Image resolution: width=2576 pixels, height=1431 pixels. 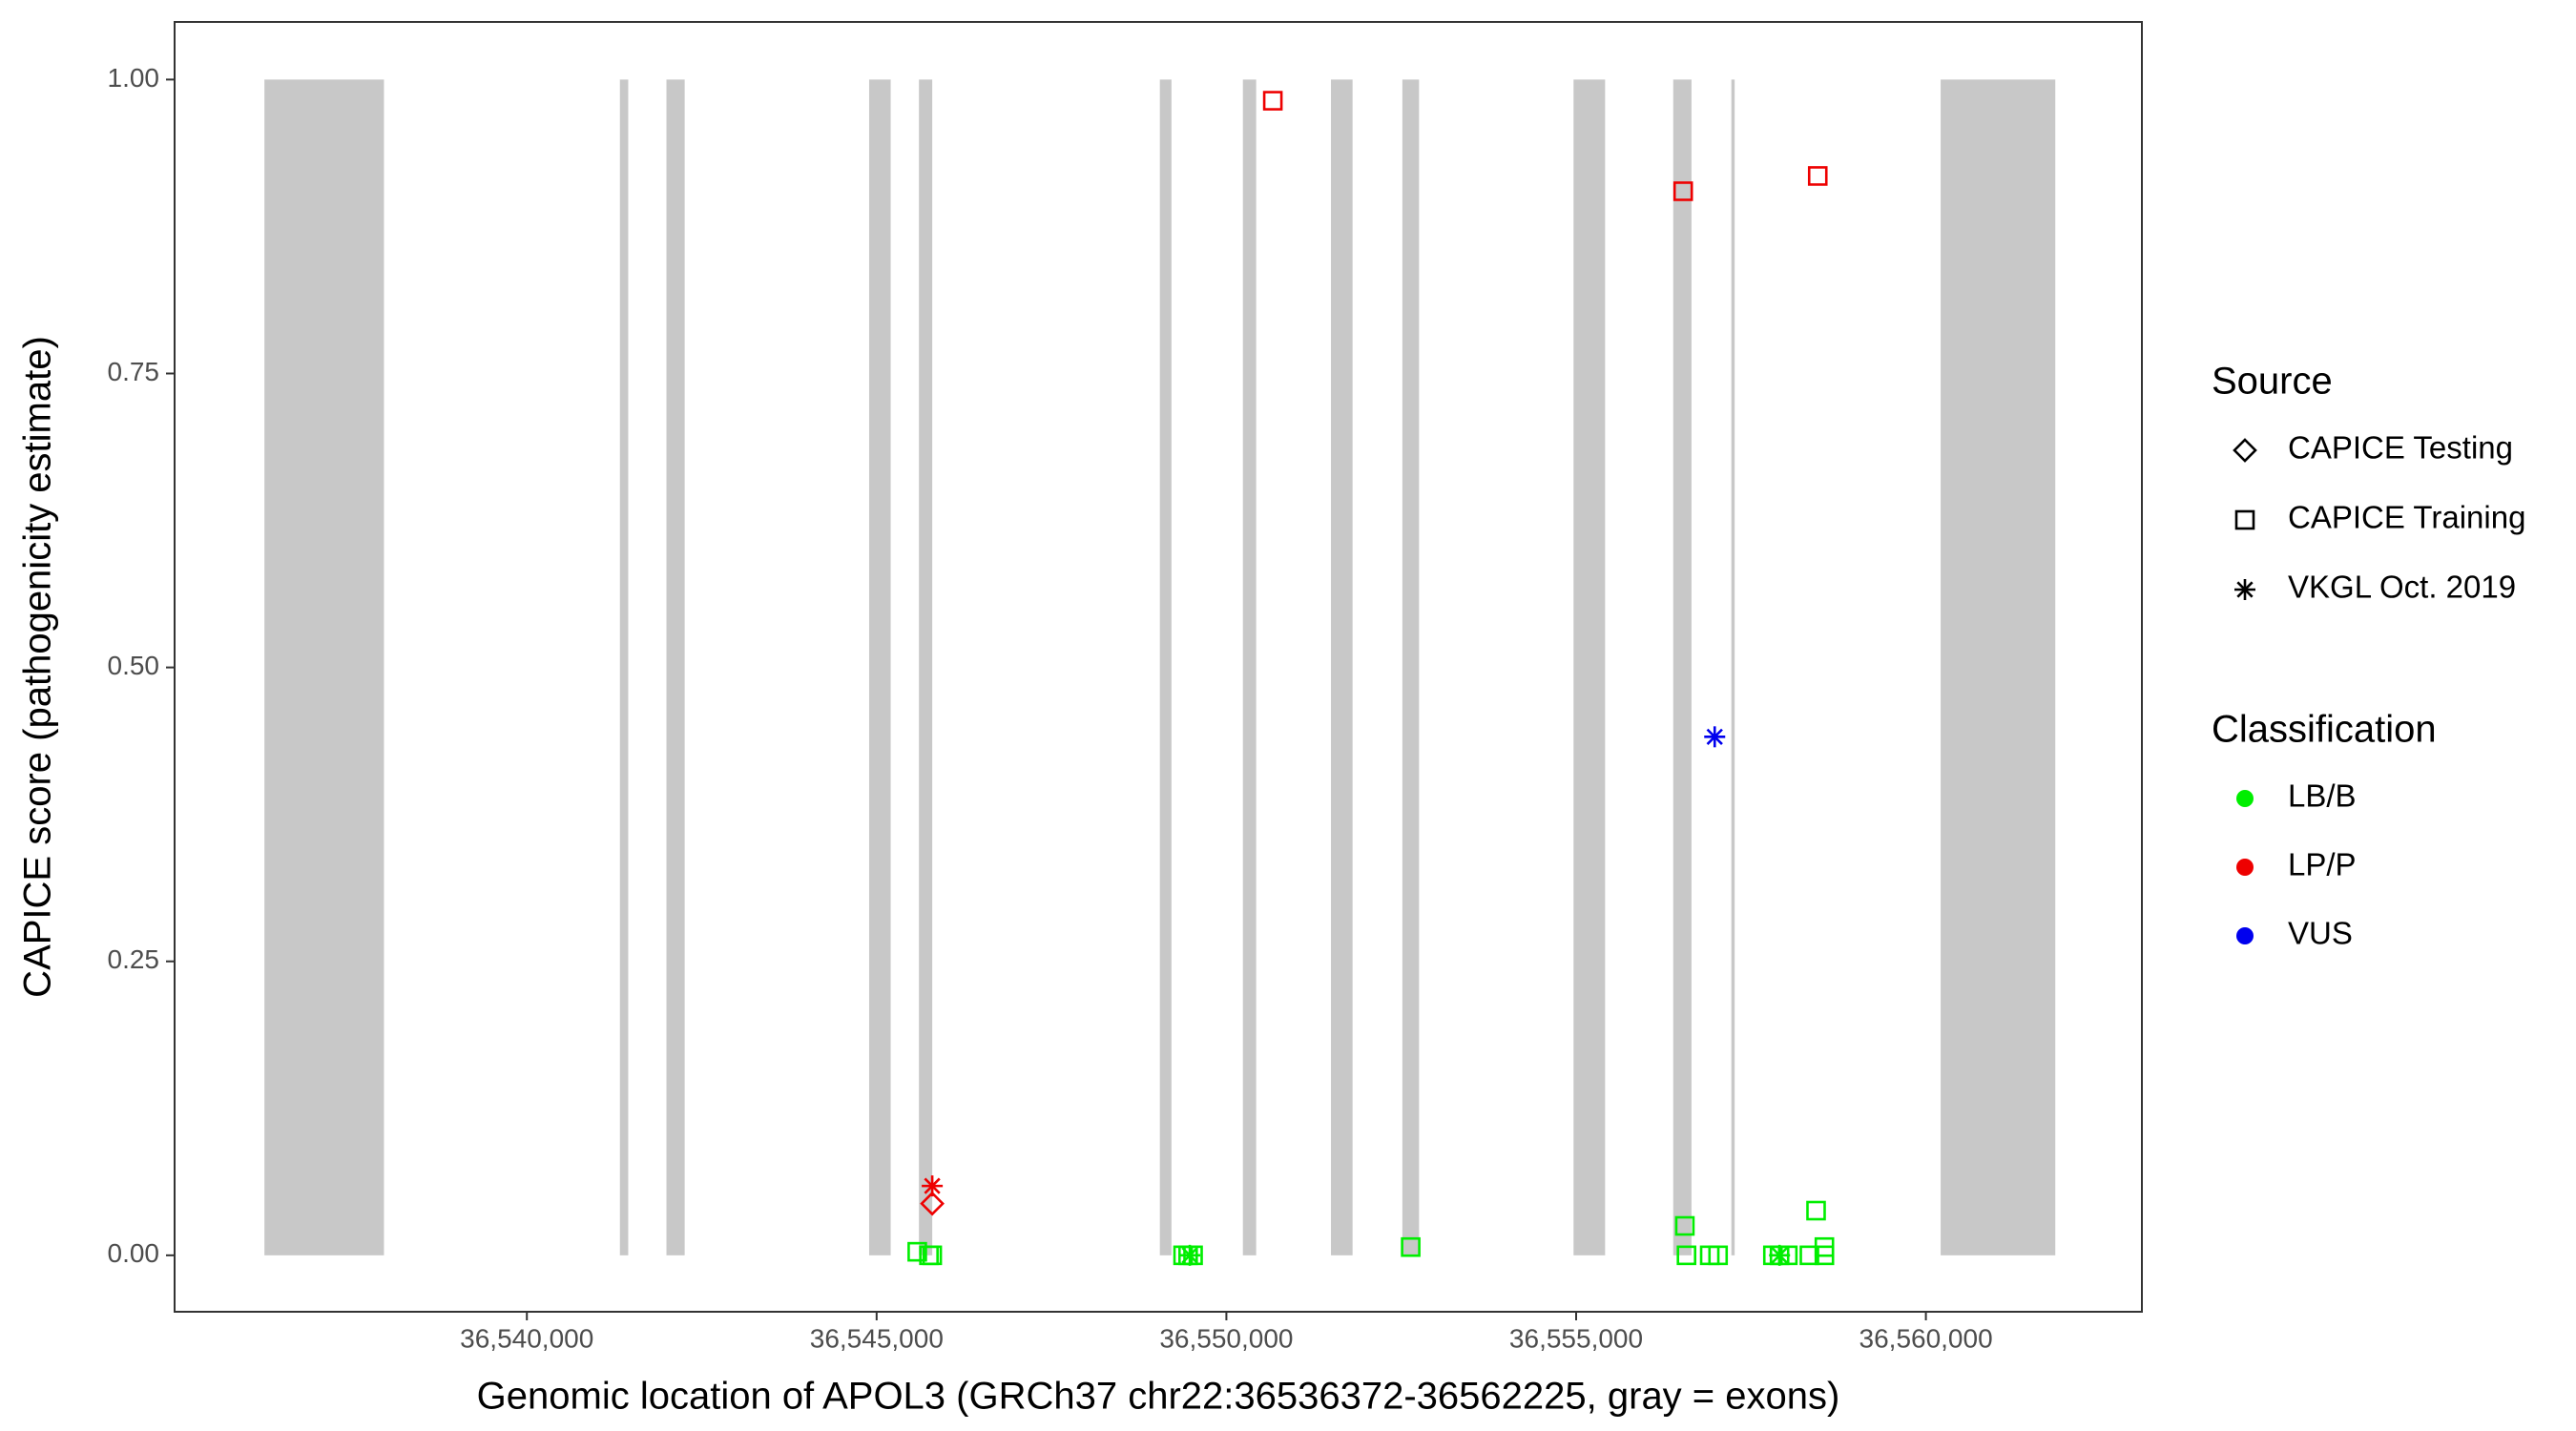 What do you see at coordinates (2322, 864) in the screenshot?
I see `legend-label: LP/P` at bounding box center [2322, 864].